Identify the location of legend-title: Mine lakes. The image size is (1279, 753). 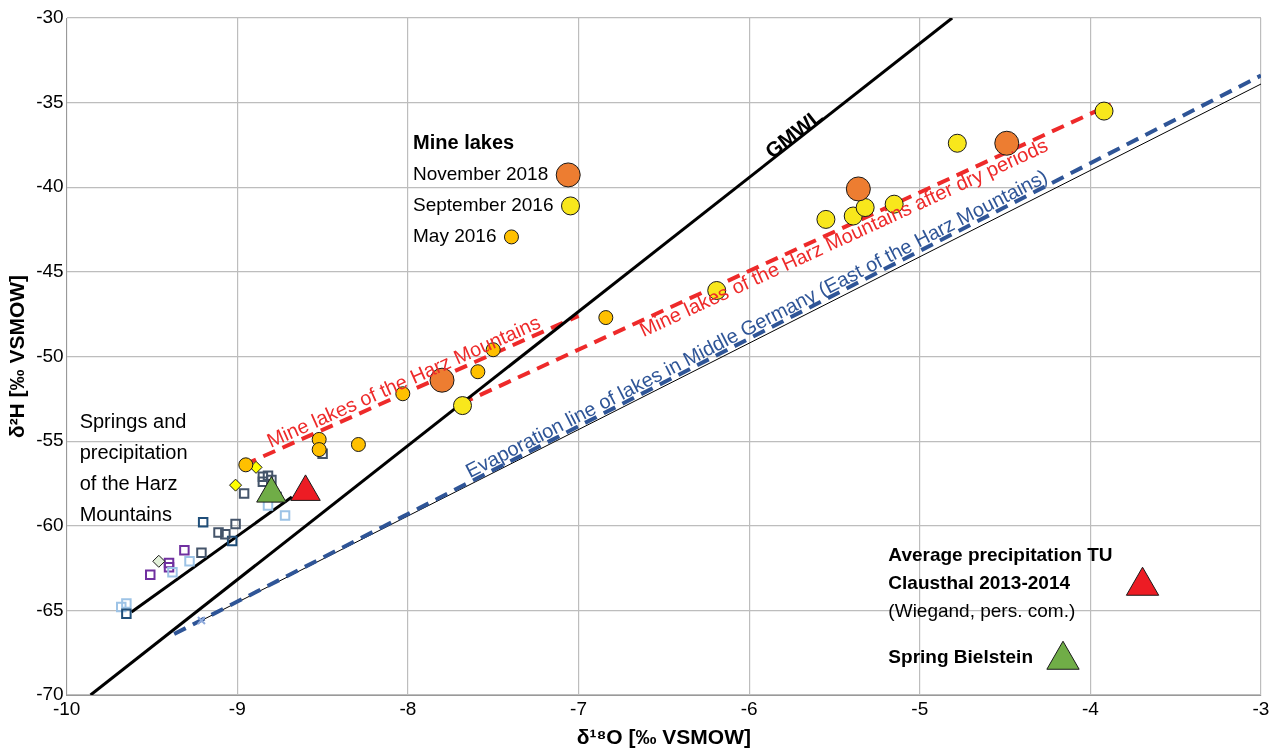
(464, 142).